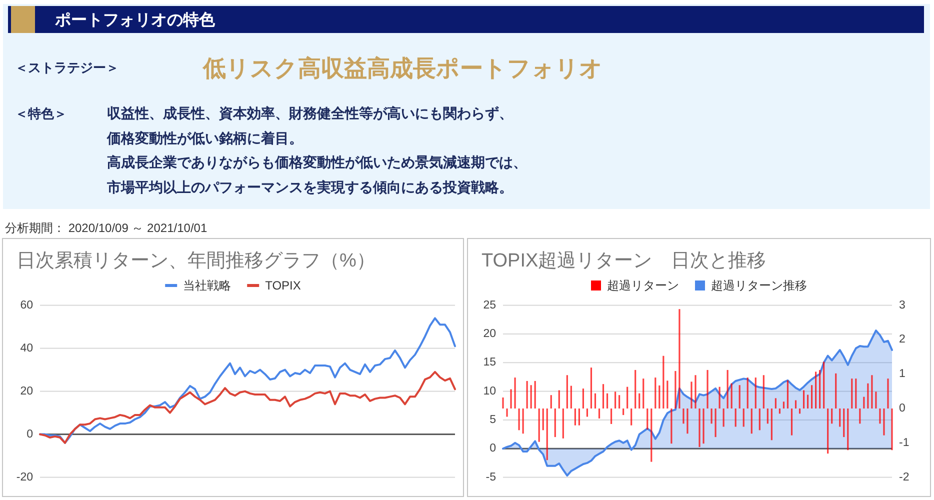 This screenshot has height=500, width=934. What do you see at coordinates (489, 391) in the screenshot?
I see `y-tick-label: 10` at bounding box center [489, 391].